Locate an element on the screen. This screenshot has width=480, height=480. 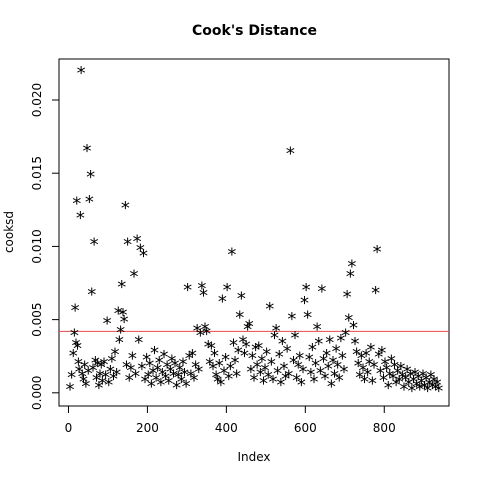
y-tick-label: 0.000 is located at coordinates (37, 393).